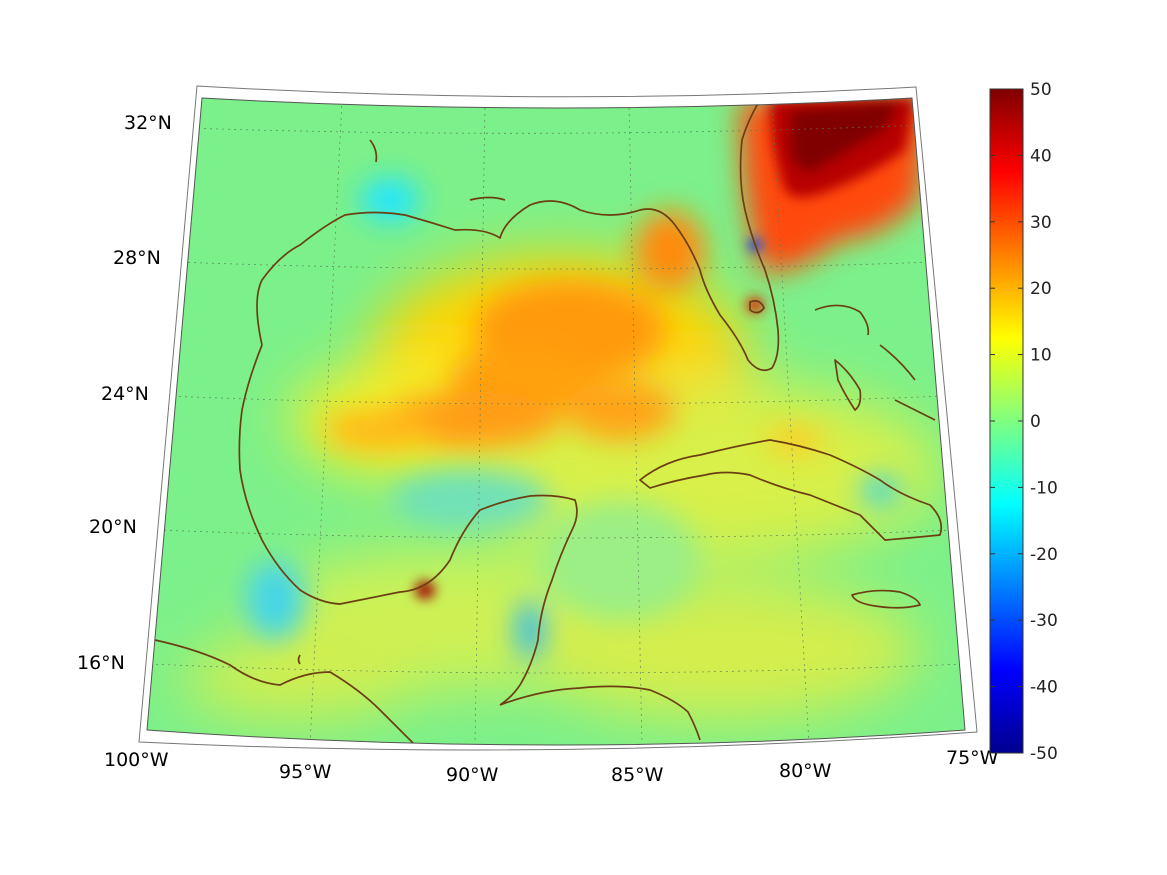  Describe the element at coordinates (1041, 156) in the screenshot. I see `colorbar-tick-label: 40` at that location.